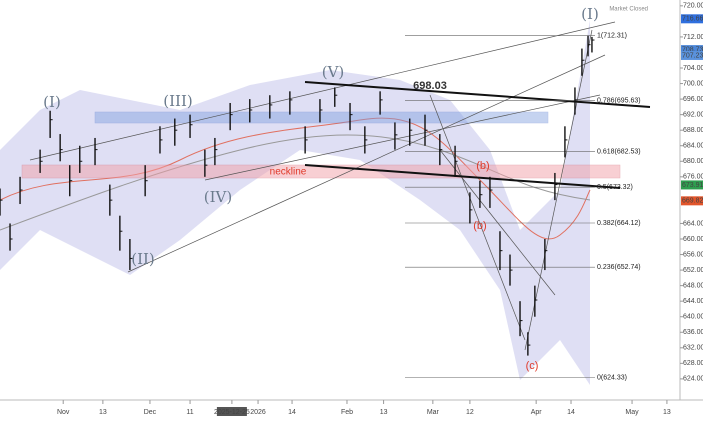  I want to click on fib-label: 0(624.33), so click(612, 377).